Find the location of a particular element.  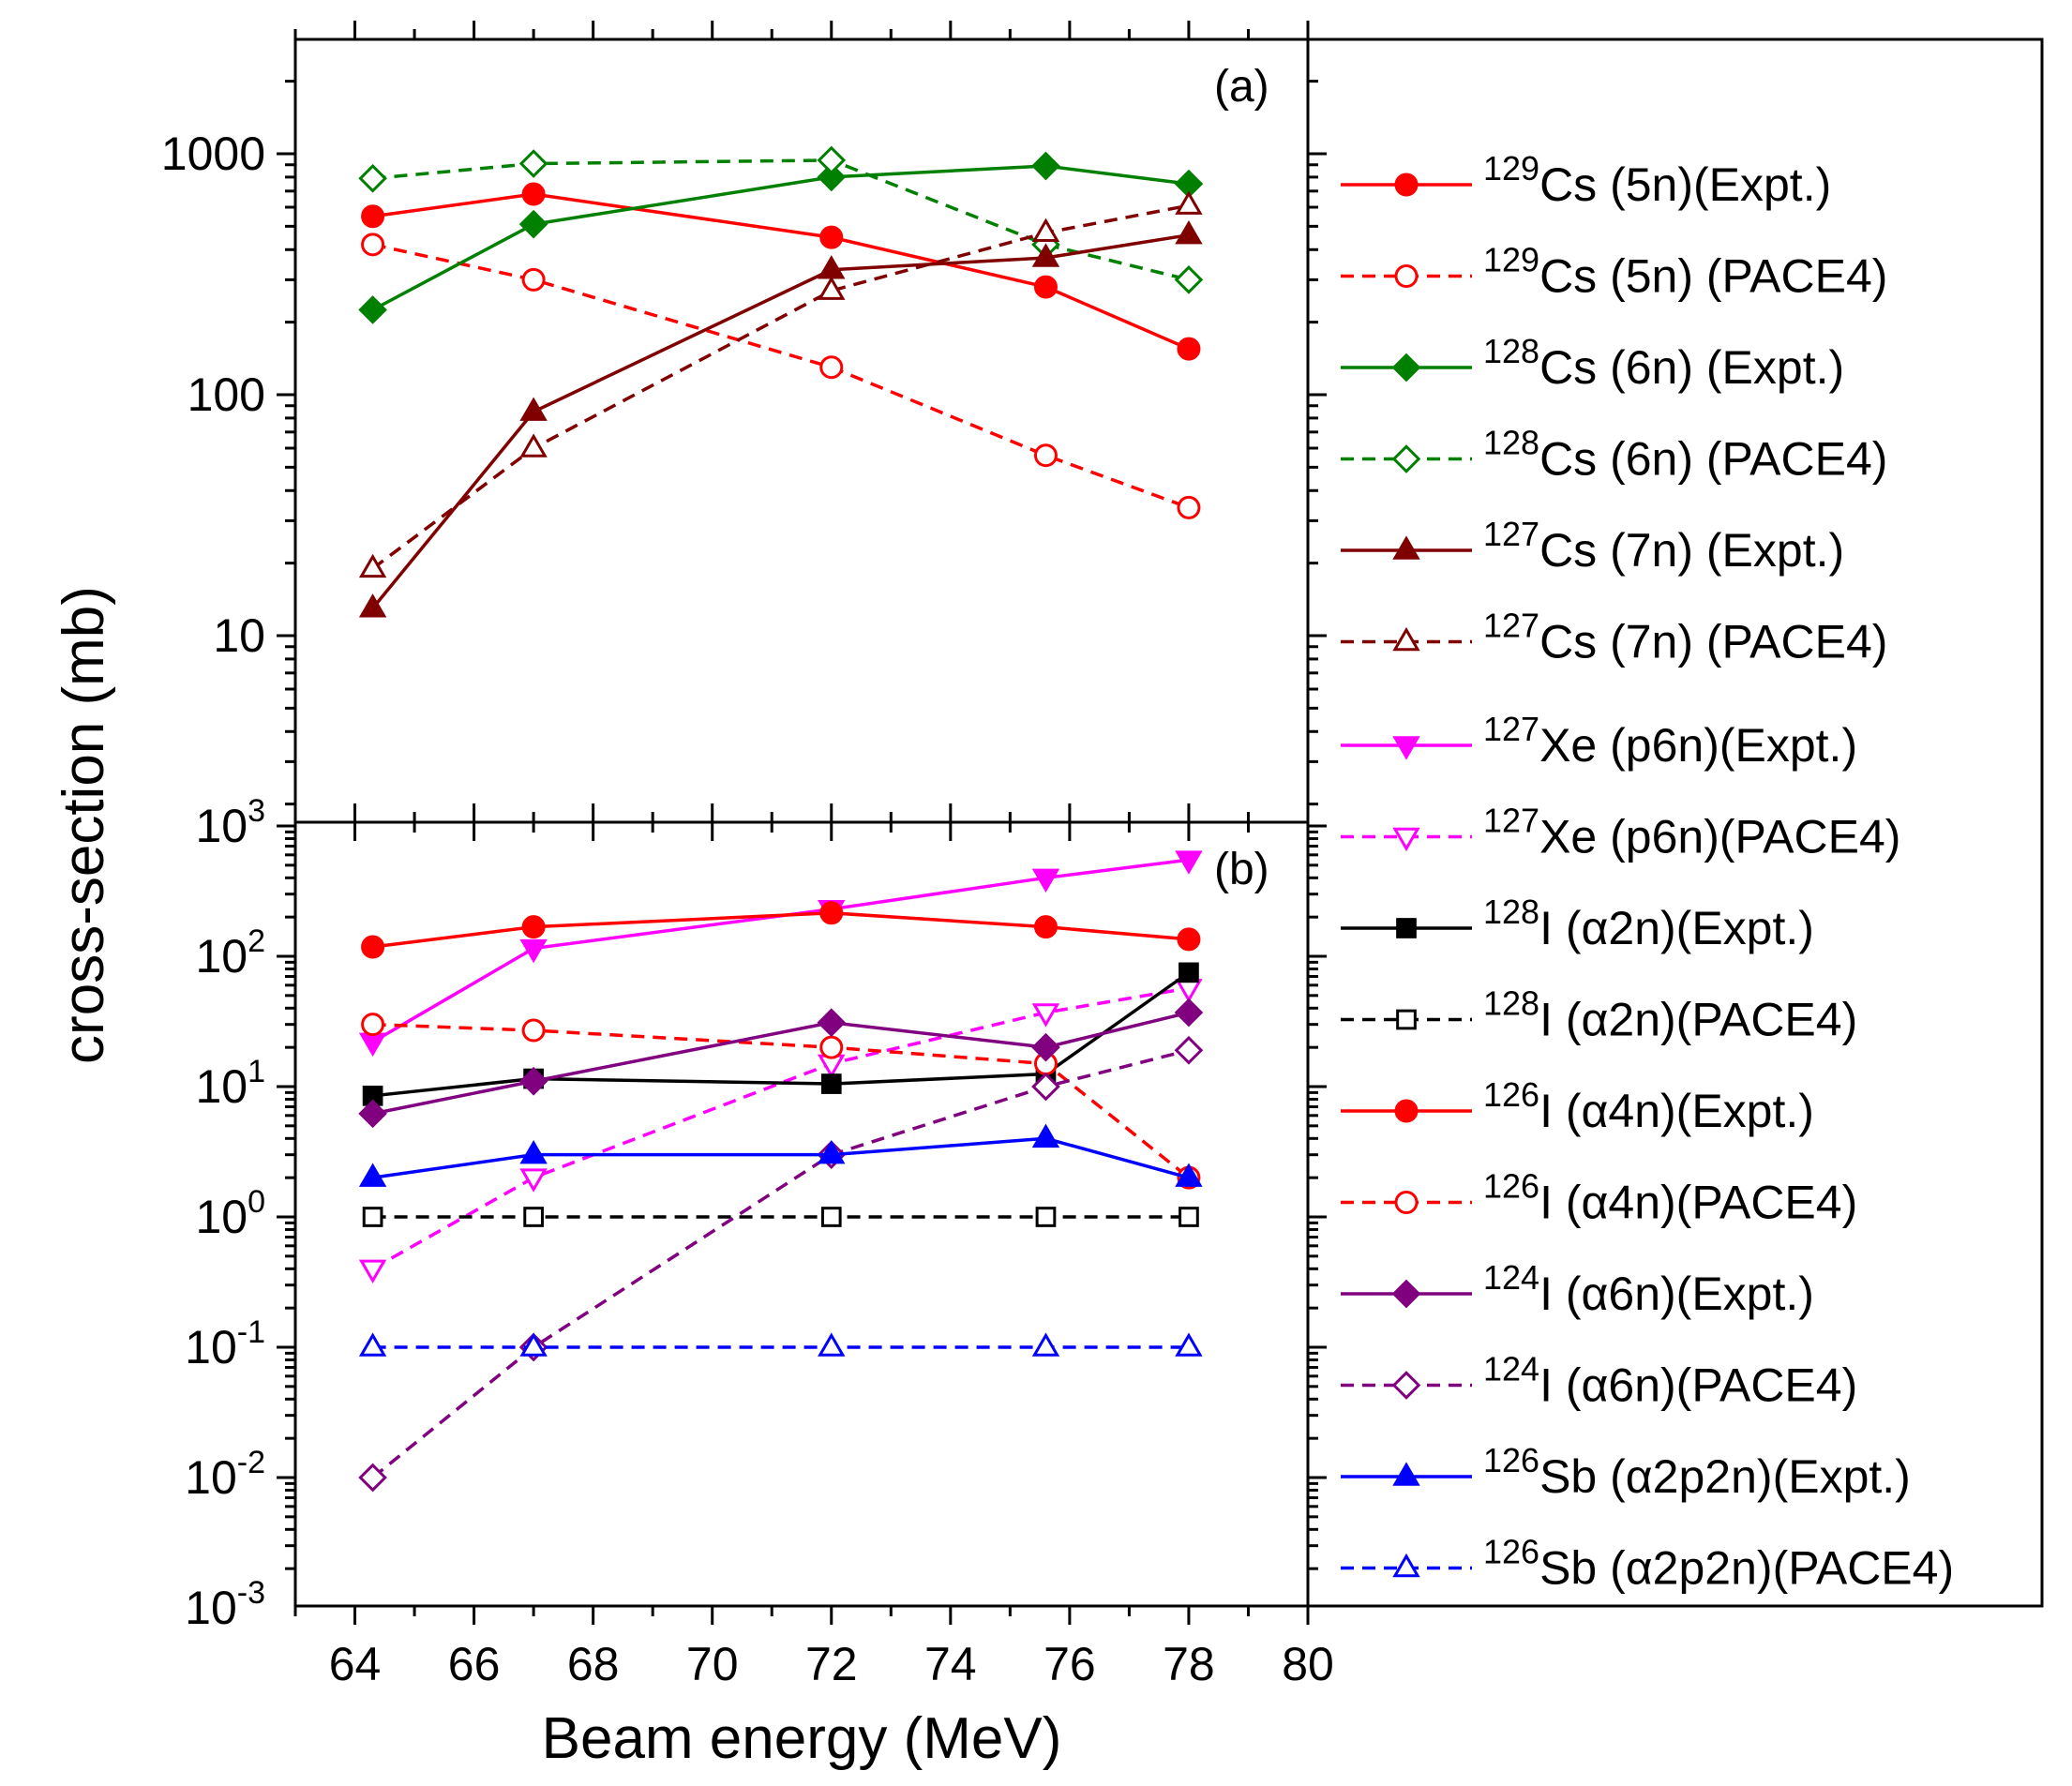

legend-item: 124I (α6n)(Expt.) is located at coordinates (1577, 1289).